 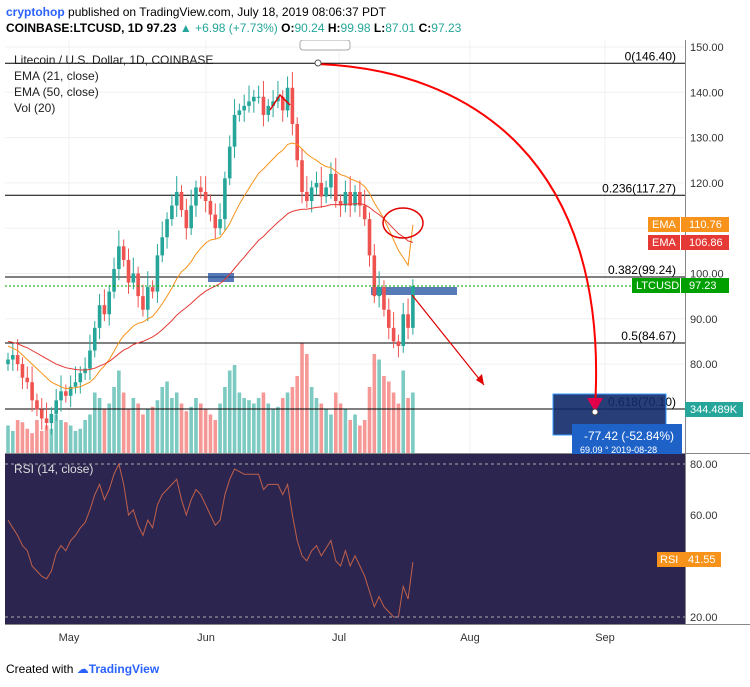 I want to click on fib-label: 0.382(99.24), so click(x=642, y=270).